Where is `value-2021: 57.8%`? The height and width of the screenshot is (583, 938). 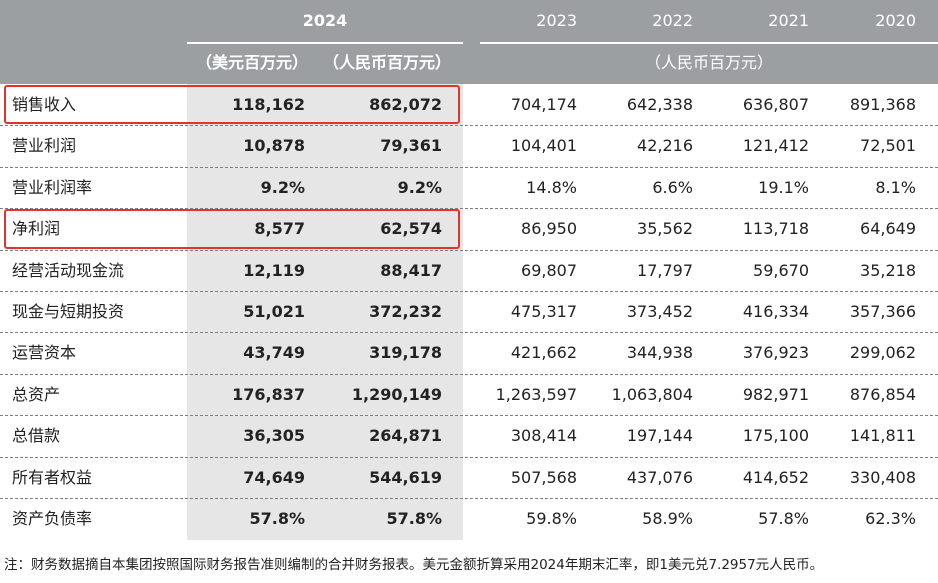 value-2021: 57.8% is located at coordinates (783, 518).